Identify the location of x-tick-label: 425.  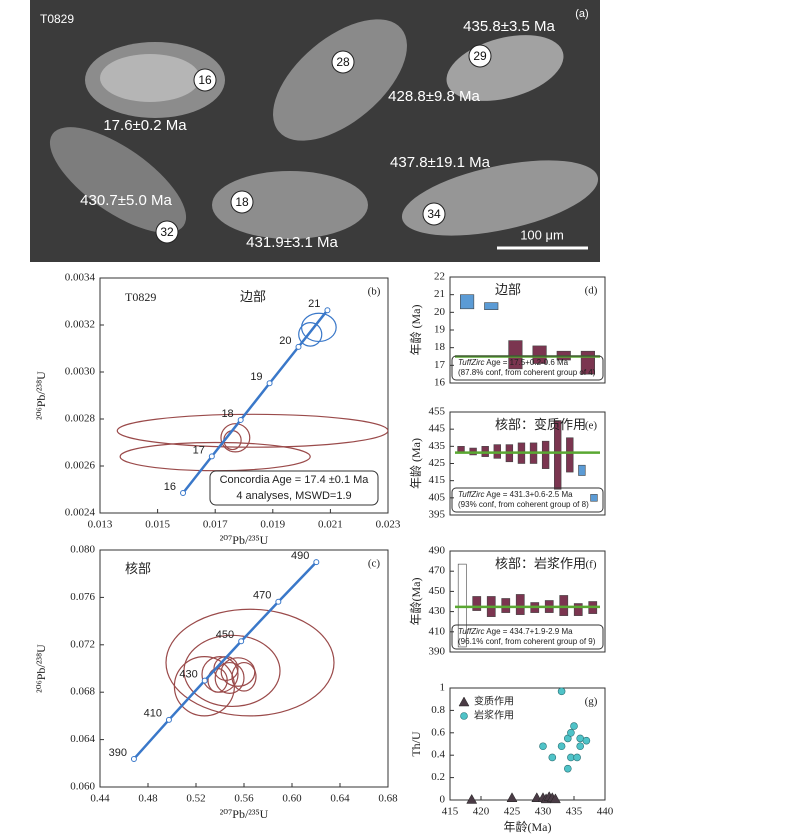
(512, 812).